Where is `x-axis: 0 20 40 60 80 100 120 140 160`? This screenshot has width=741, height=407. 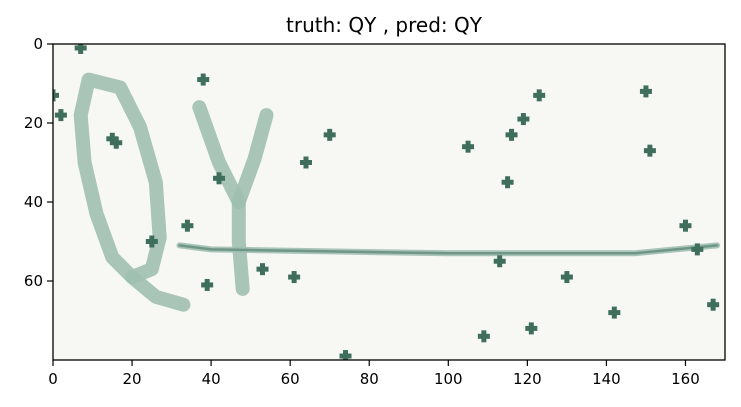 x-axis: 0 20 40 60 80 100 120 140 160 is located at coordinates (374, 374).